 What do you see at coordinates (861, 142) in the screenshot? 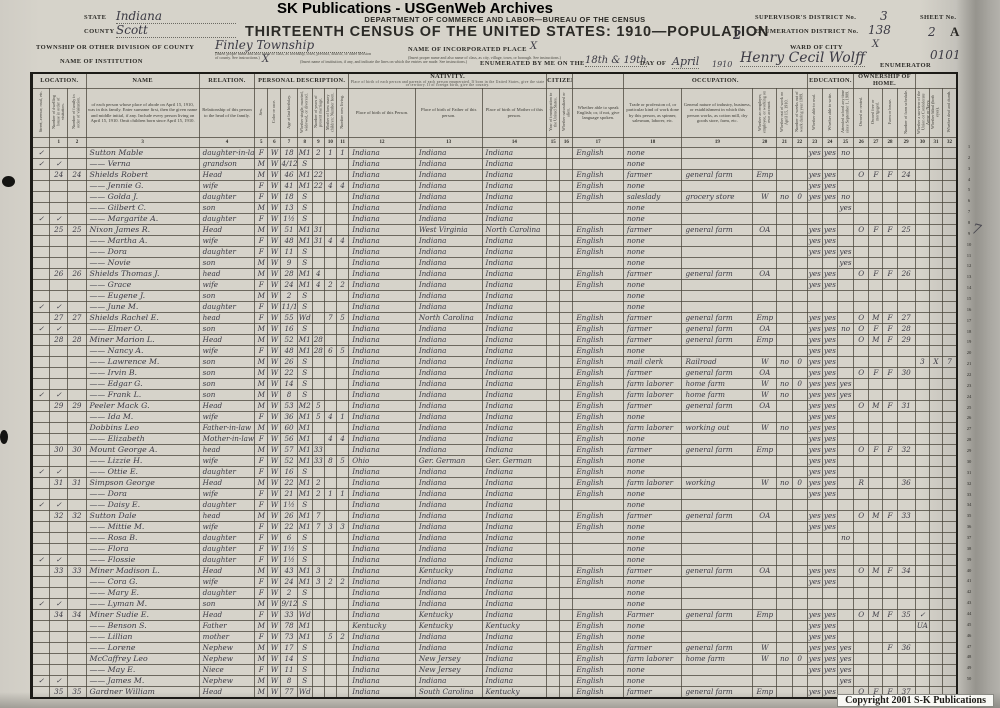
I see `column-number: 26` at bounding box center [861, 142].